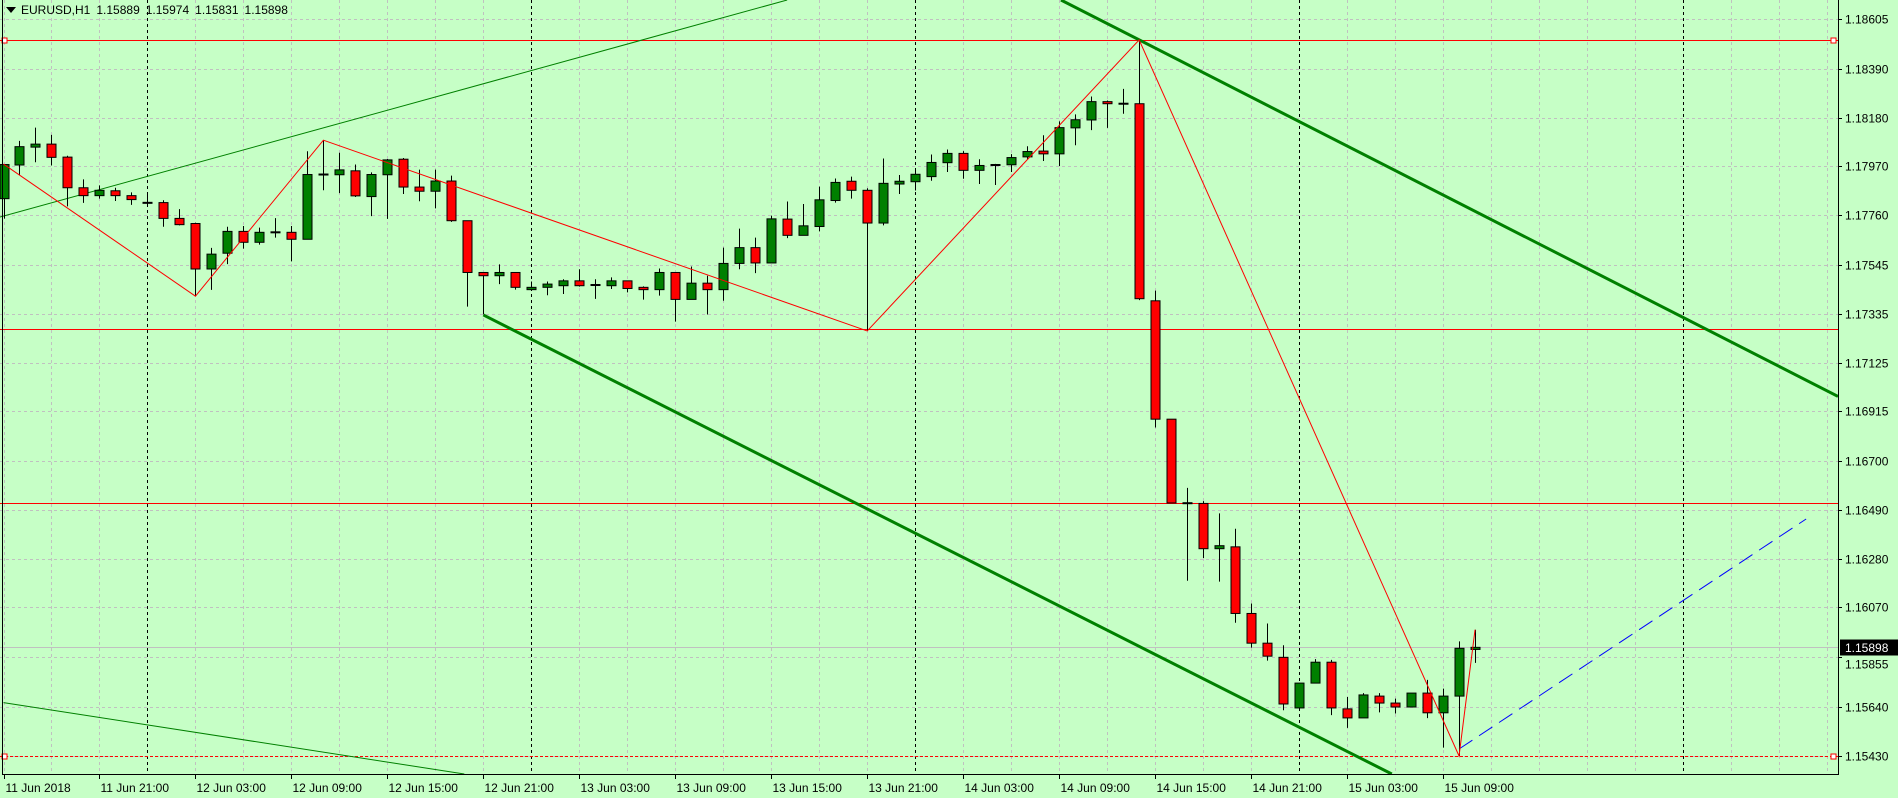 The image size is (1898, 798). I want to click on price-tick-label: 1.16070, so click(1867, 608).